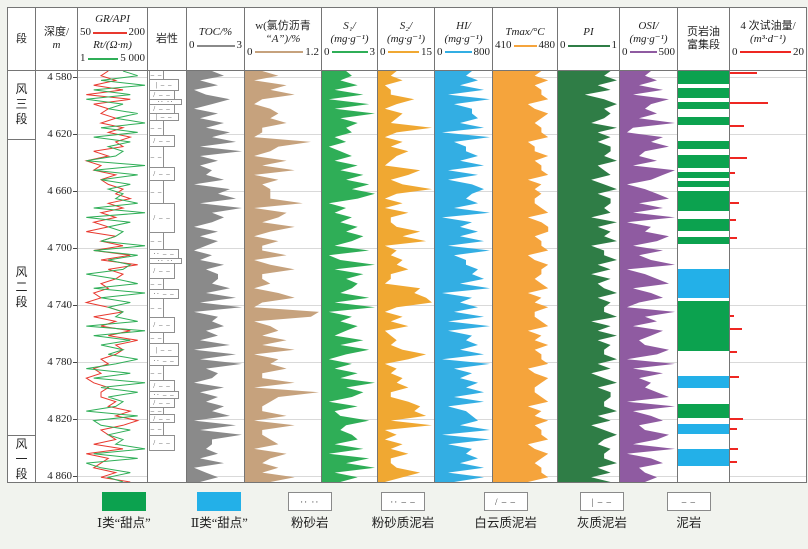 The image size is (808, 549). Describe the element at coordinates (463, 39) in the screenshot. I see `header-hi: HI/(mg·g⁻¹) 0 800` at that location.